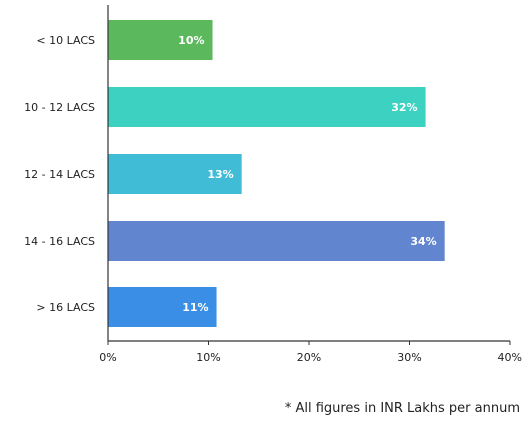  I want to click on data-label-4: 34%, so click(423, 241).